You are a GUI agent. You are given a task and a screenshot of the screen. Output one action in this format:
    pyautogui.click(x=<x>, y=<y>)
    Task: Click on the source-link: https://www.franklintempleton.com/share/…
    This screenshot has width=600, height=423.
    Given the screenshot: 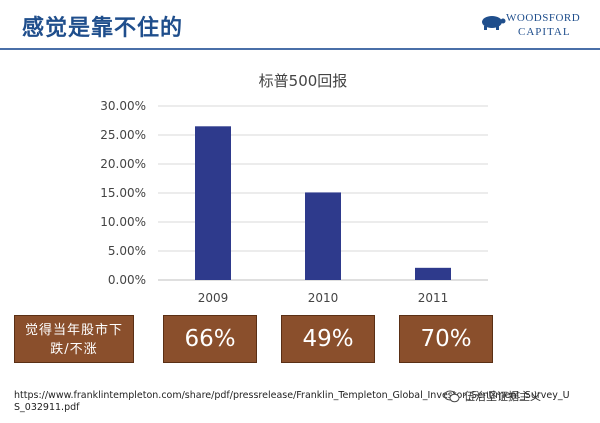 What is the action you would take?
    pyautogui.click(x=292, y=401)
    